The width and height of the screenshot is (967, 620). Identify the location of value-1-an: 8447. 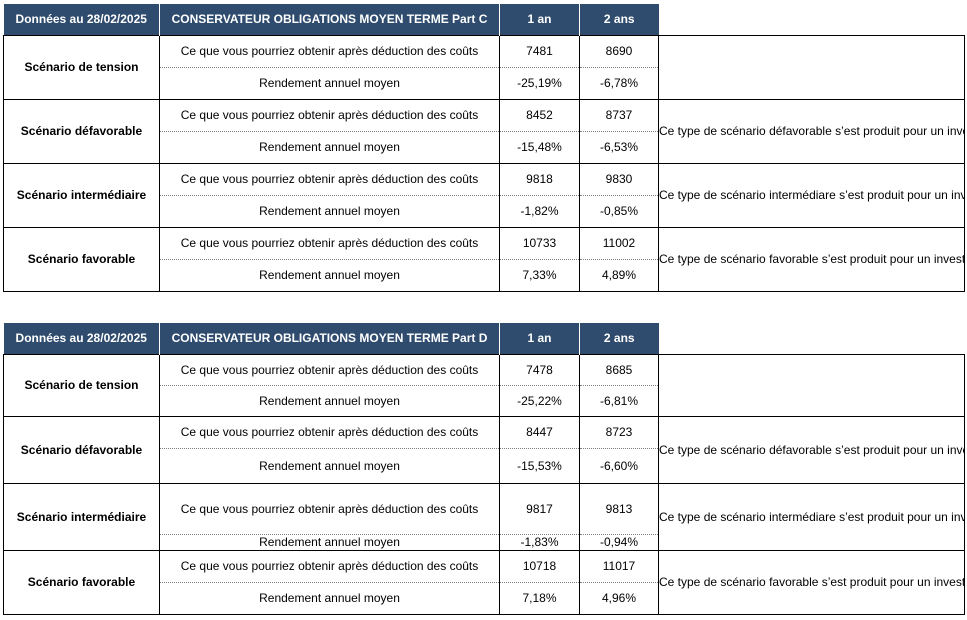
(539, 432).